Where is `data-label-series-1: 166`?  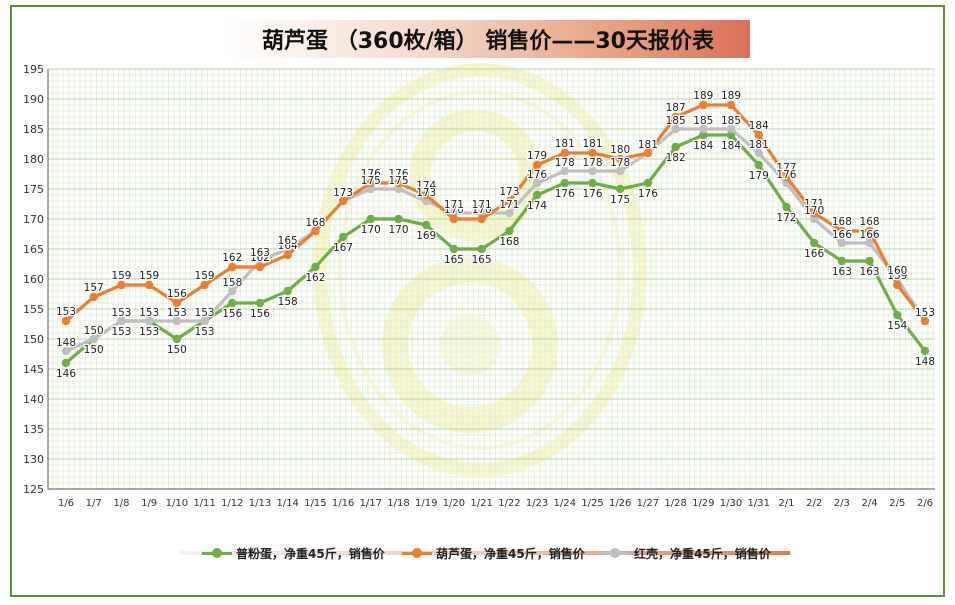
data-label-series-1: 166 is located at coordinates (814, 254).